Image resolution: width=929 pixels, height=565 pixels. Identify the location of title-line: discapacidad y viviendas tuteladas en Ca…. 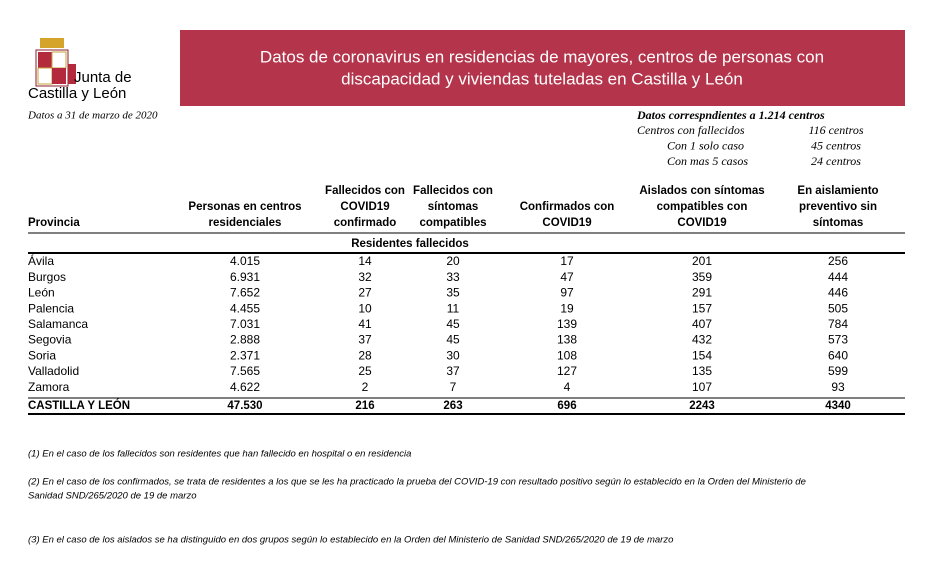
(542, 78).